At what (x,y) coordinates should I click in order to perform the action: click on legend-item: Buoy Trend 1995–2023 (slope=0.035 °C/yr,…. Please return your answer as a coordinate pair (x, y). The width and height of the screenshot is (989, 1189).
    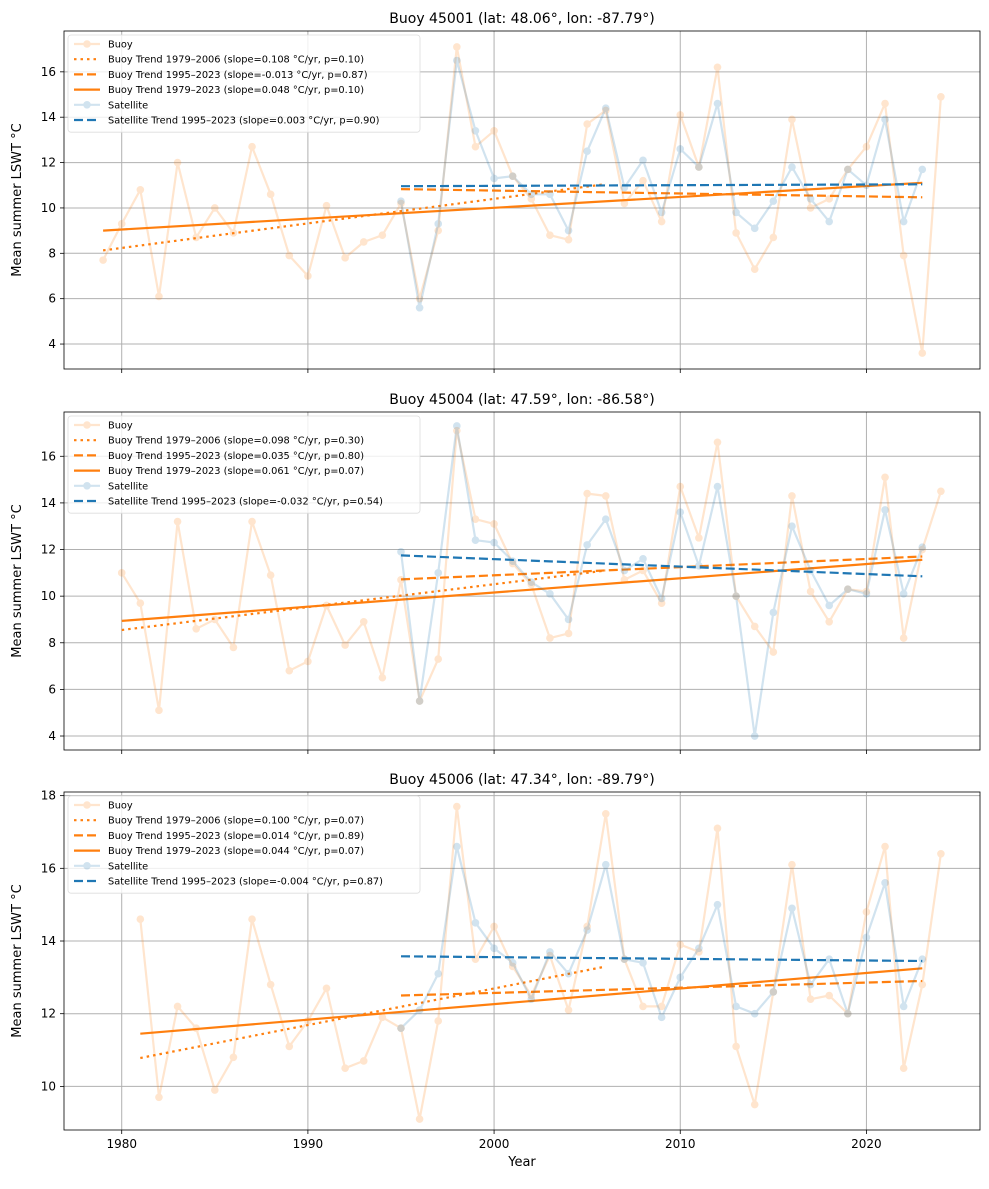
    Looking at the image, I should click on (219, 456).